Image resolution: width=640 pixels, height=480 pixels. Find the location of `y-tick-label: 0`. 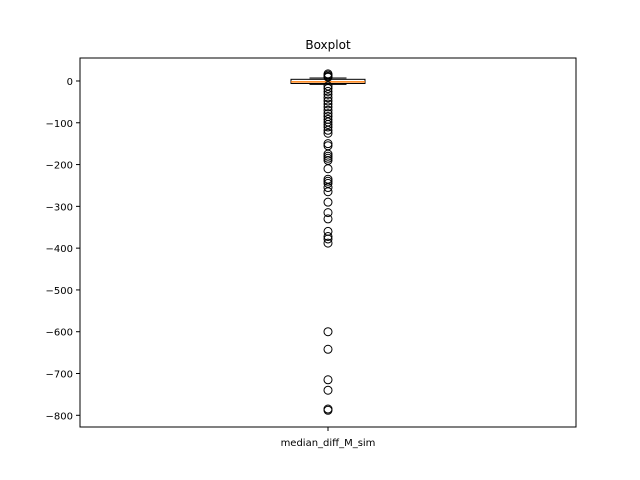

y-tick-label: 0 is located at coordinates (70, 82).